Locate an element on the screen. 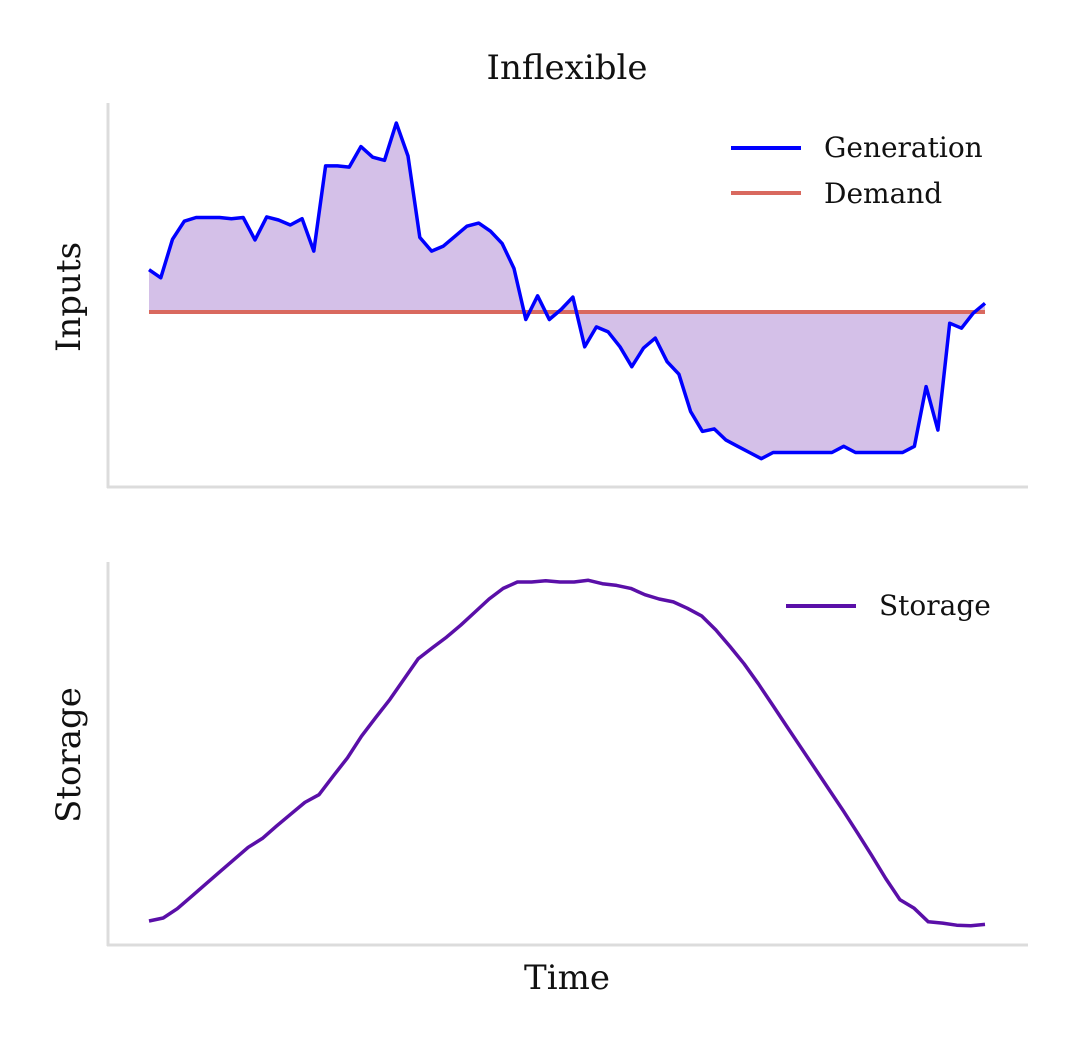 The height and width of the screenshot is (1050, 1080). legend-entry-storage: Storage is located at coordinates (888, 605).